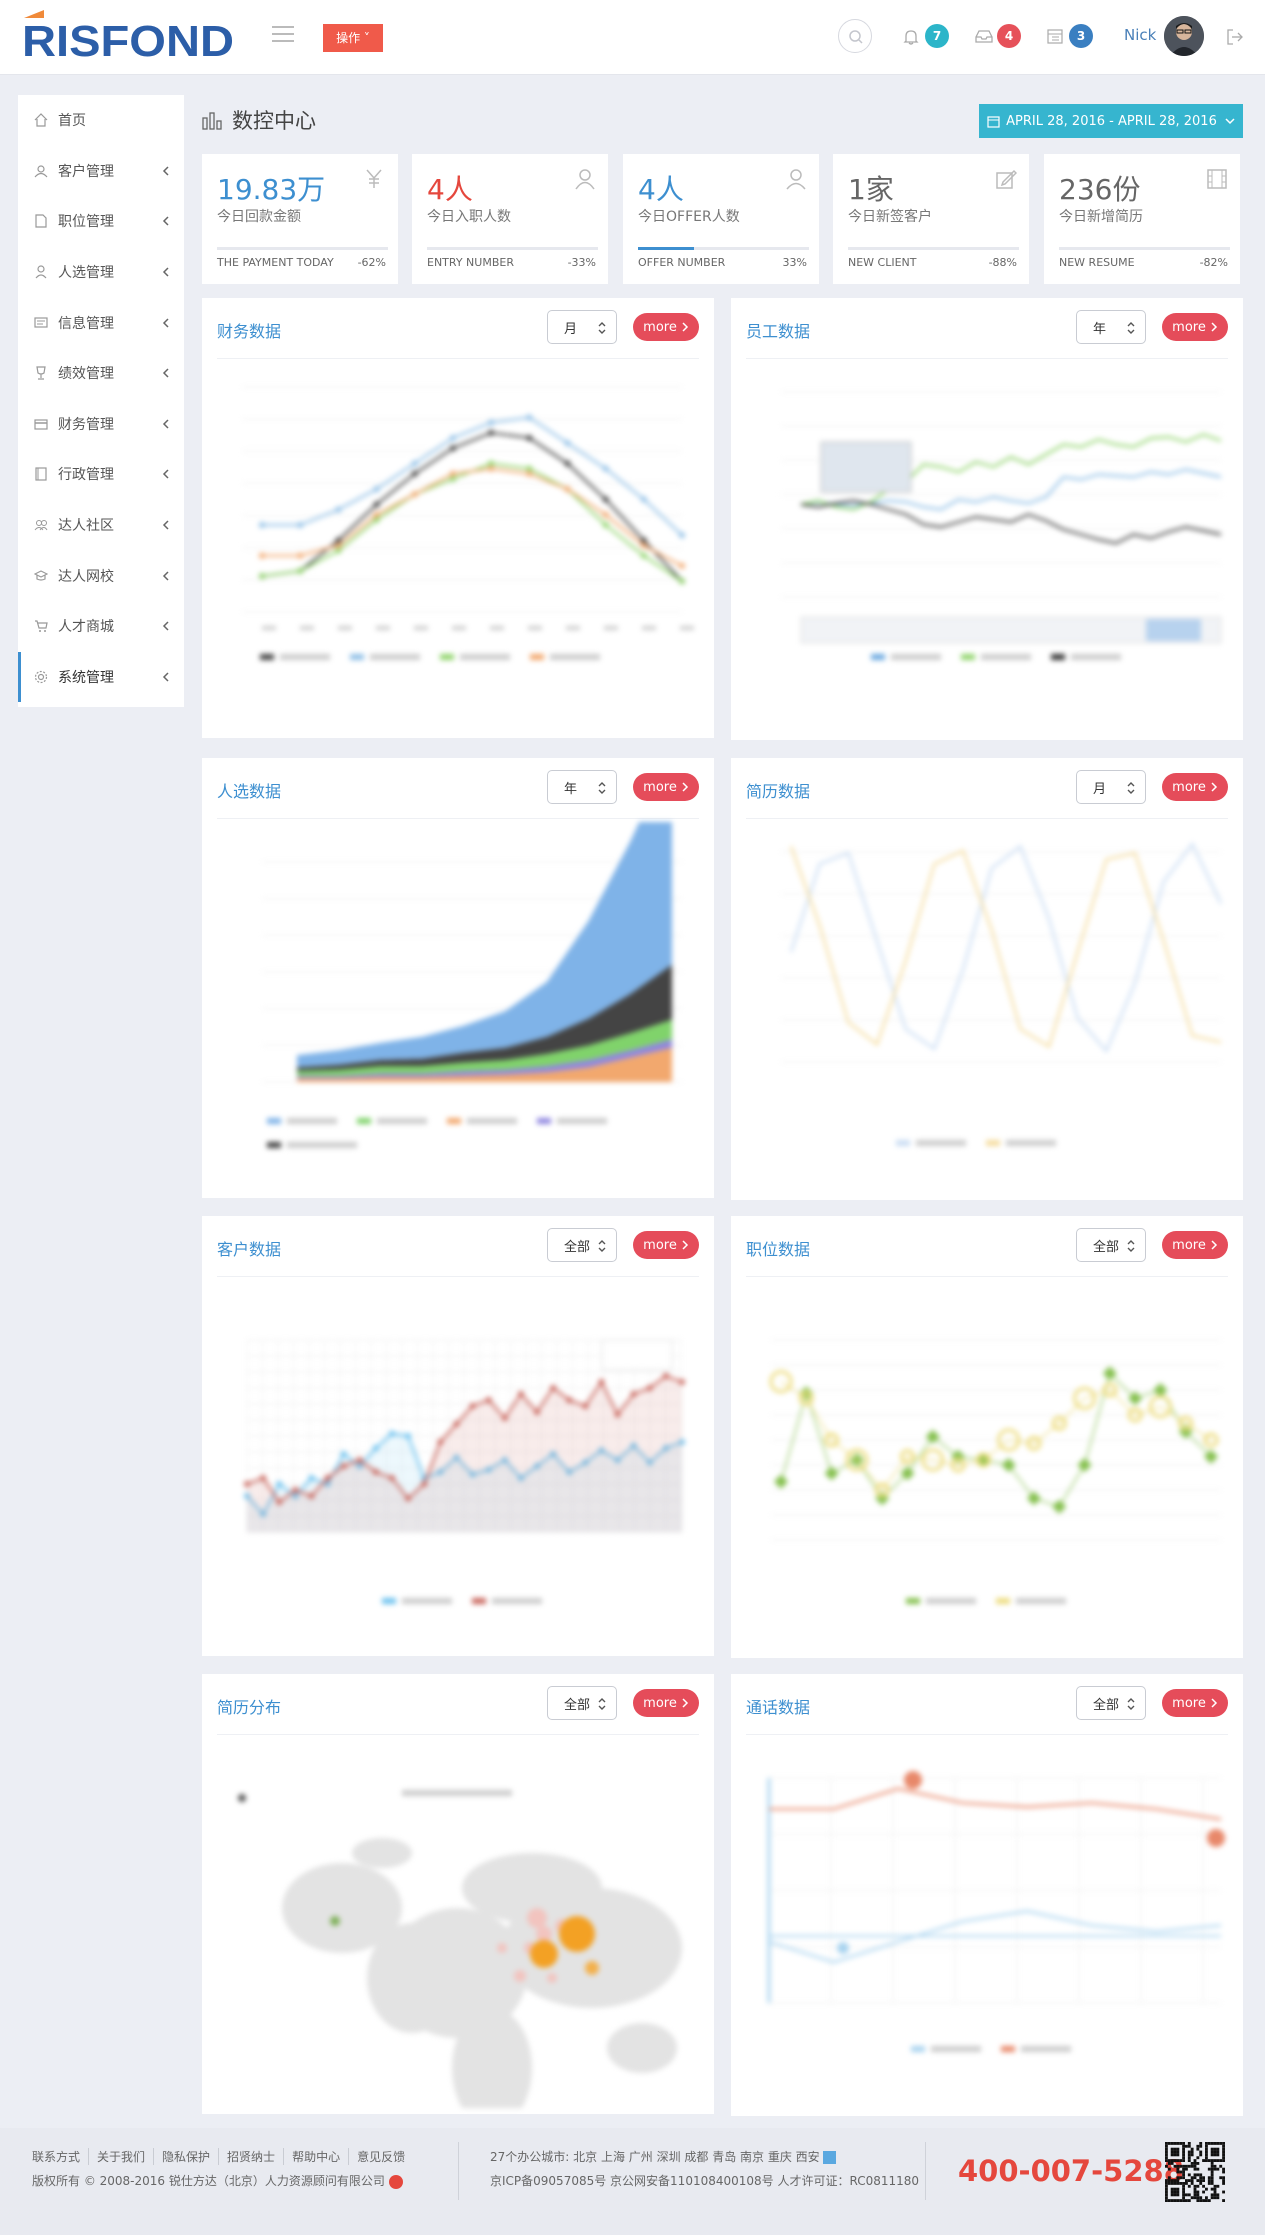  What do you see at coordinates (911, 37) in the screenshot?
I see `bell-icon` at bounding box center [911, 37].